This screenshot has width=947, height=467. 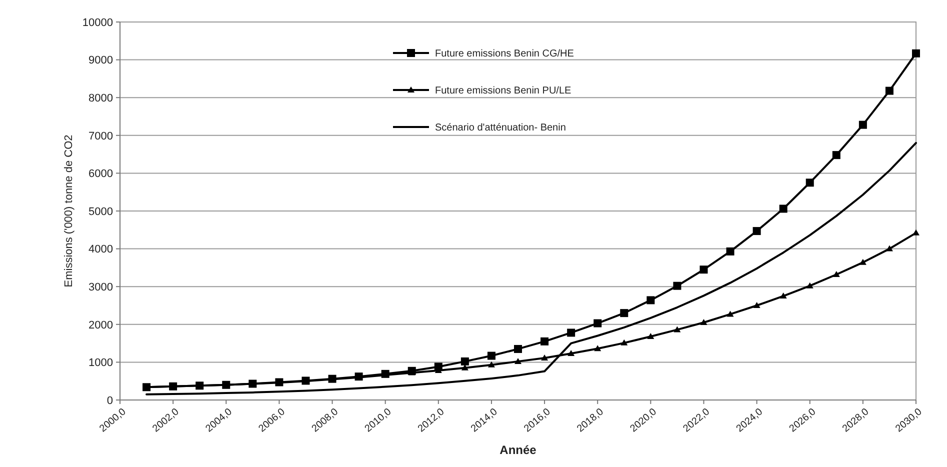 I want to click on y-tick-label: 1000, so click(x=100, y=363).